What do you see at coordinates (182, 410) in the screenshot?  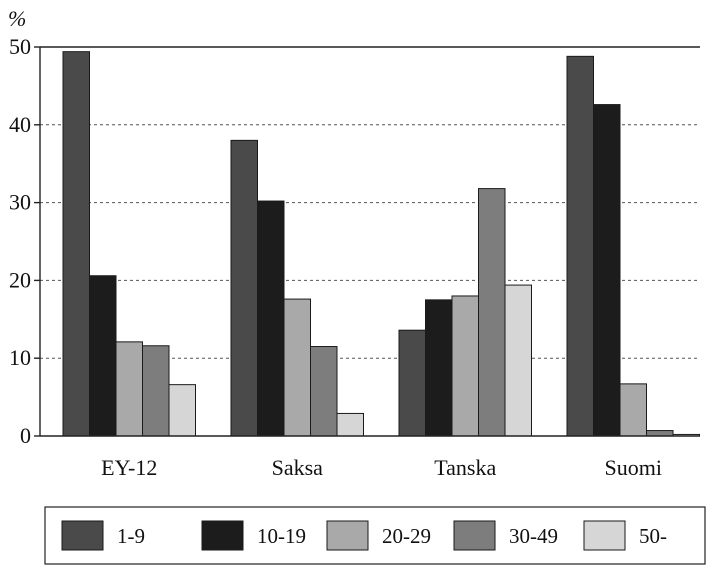 I see `bar-ey-12-50-` at bounding box center [182, 410].